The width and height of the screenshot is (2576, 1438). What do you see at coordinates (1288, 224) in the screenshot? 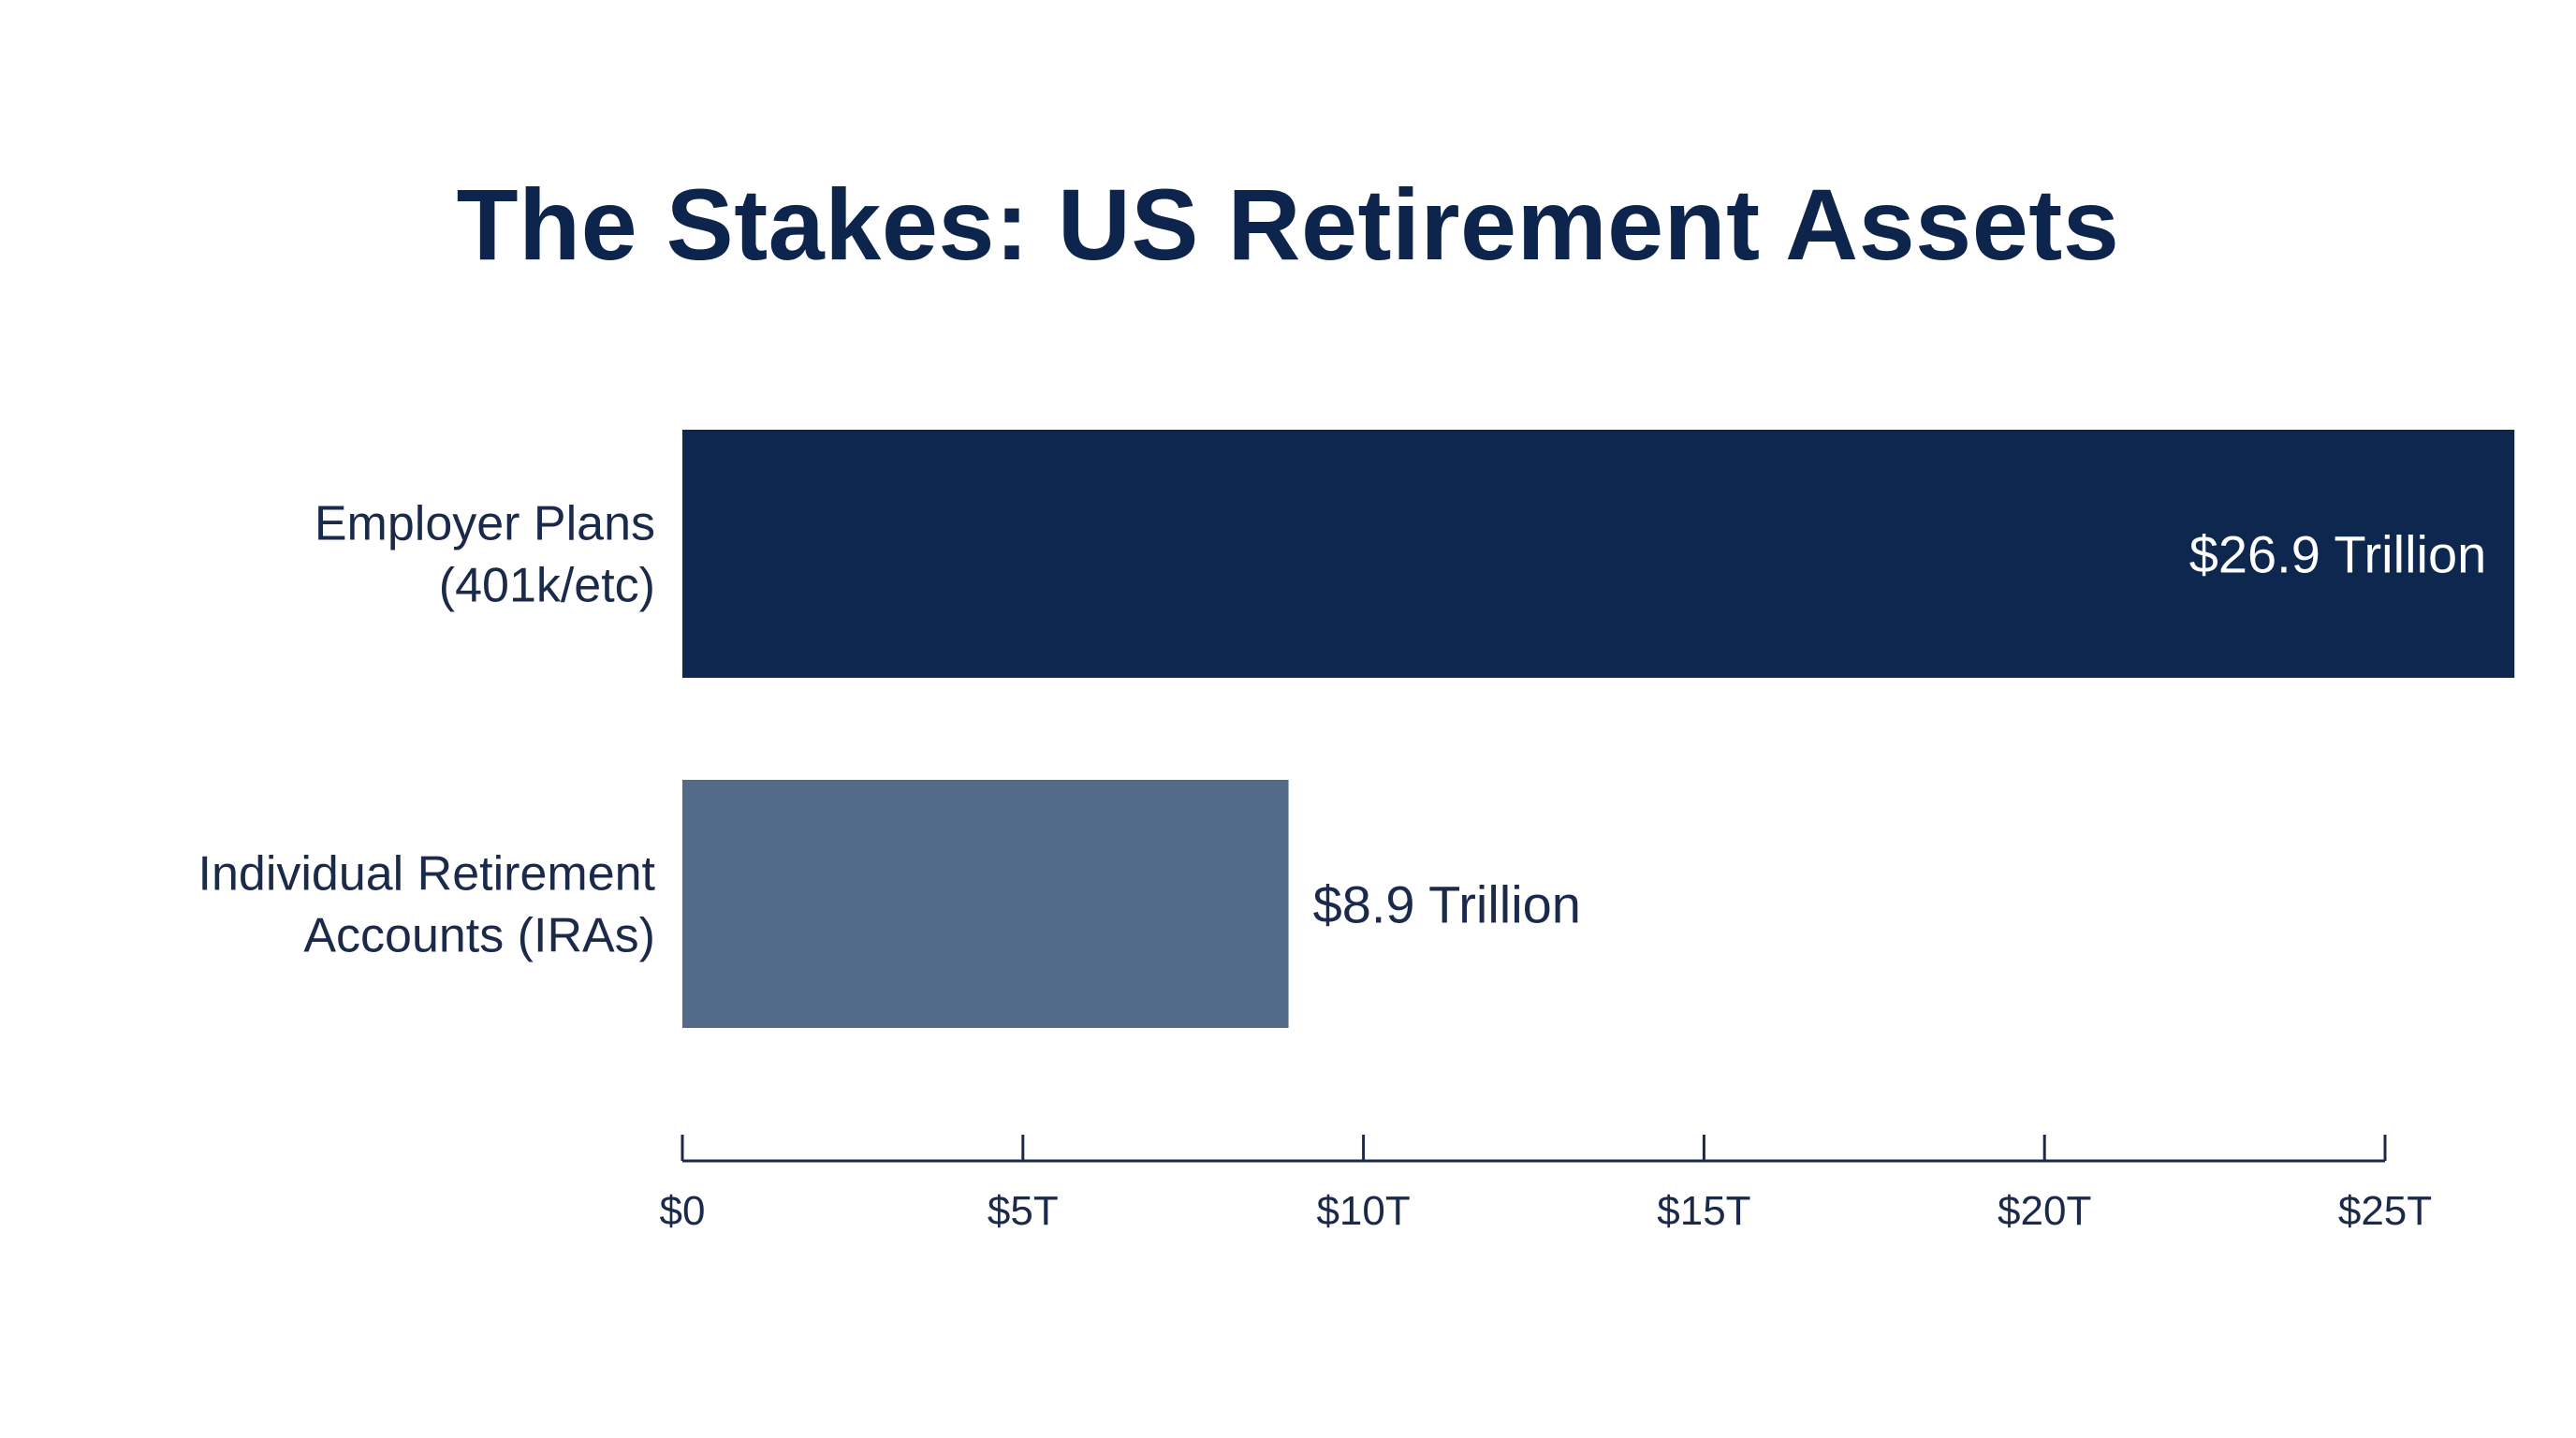
I see `chart-title: The Stakes: US Retirement Assets` at bounding box center [1288, 224].